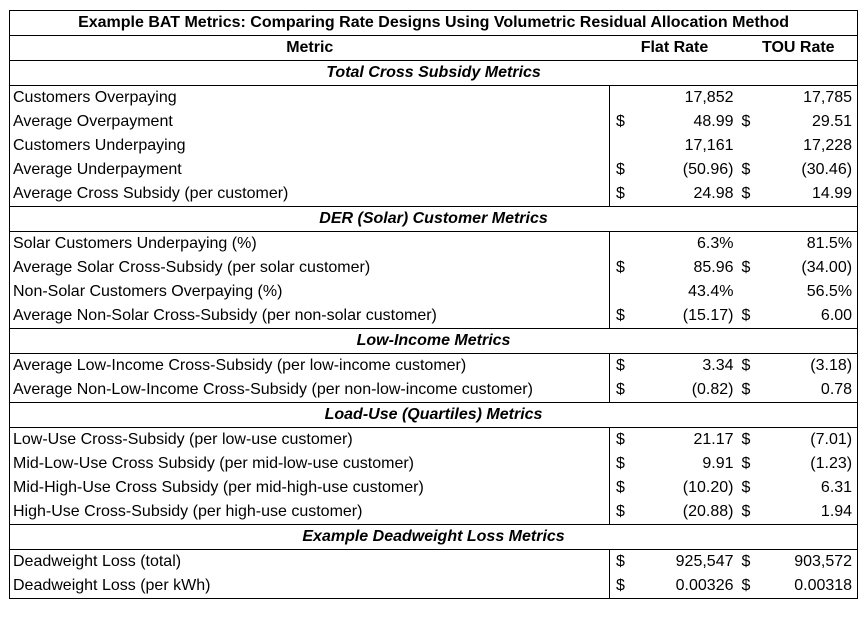 This screenshot has height=618, width=864. Describe the element at coordinates (709, 97) in the screenshot. I see `flat-rate-value: 17,852` at that location.